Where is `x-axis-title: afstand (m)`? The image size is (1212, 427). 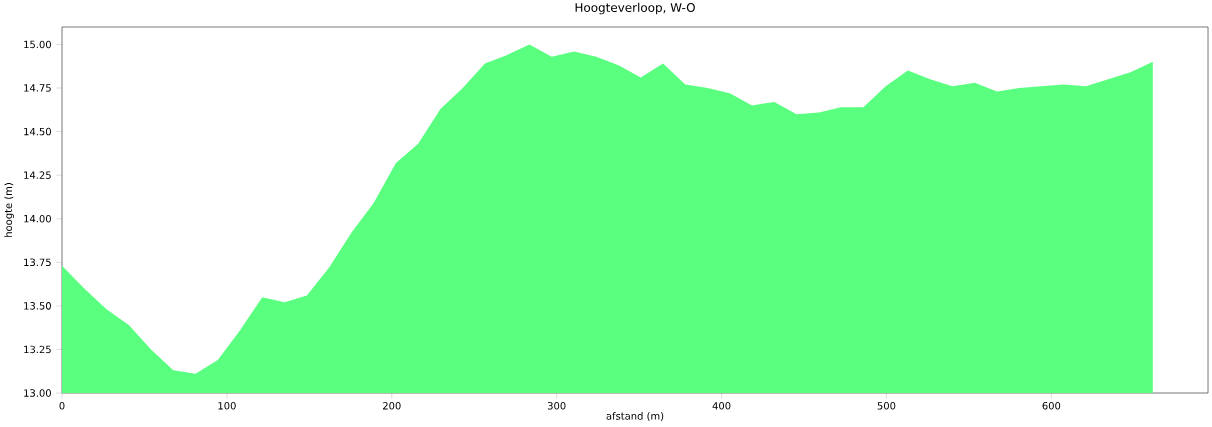 x-axis-title: afstand (m) is located at coordinates (635, 416).